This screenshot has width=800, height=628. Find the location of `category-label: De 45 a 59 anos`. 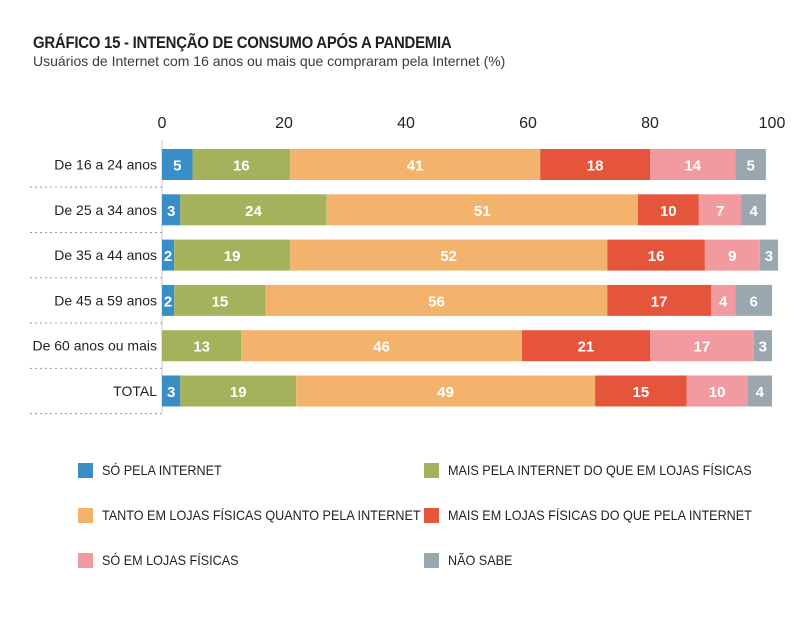

category-label: De 45 a 59 anos is located at coordinates (105, 300).